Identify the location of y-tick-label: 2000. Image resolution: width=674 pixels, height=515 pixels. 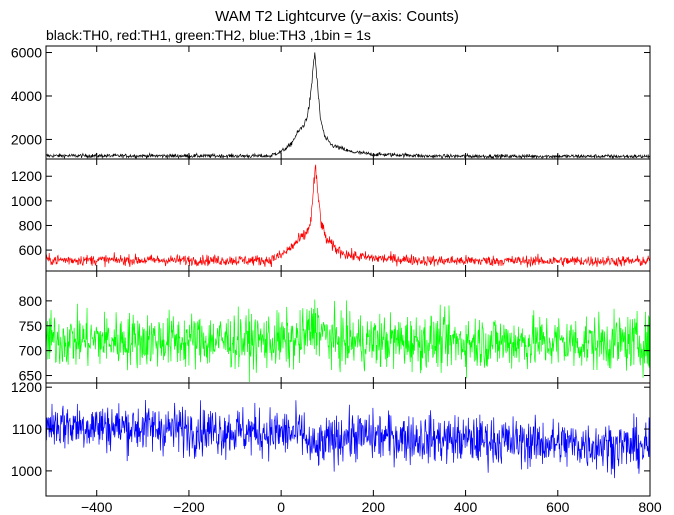
(26, 139).